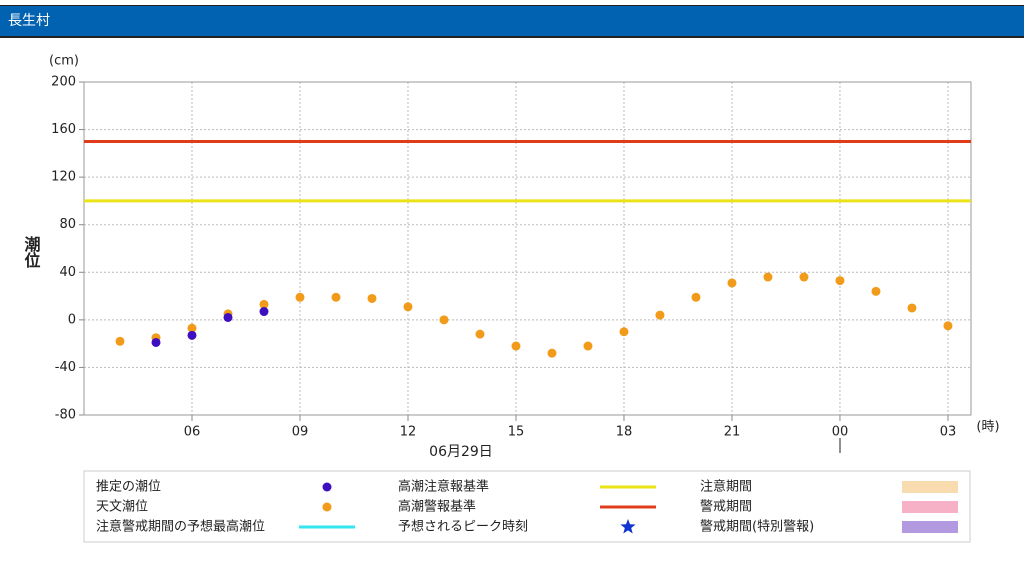 This screenshot has width=1024, height=566. What do you see at coordinates (128, 487) in the screenshot?
I see `legend-label: 推定の潮位` at bounding box center [128, 487].